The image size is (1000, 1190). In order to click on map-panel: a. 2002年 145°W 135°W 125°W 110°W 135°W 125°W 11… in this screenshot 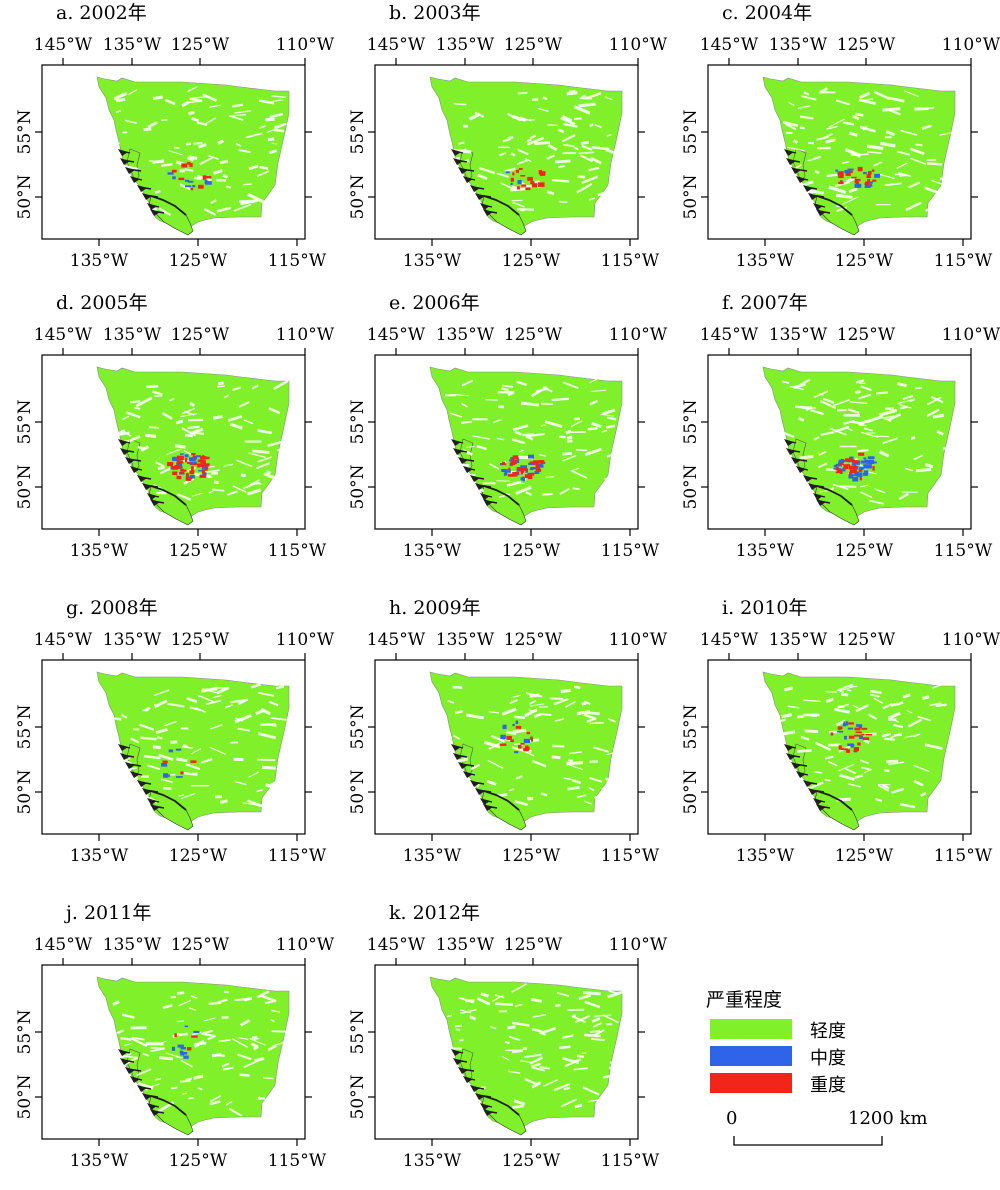, I will do `click(167, 145)`.